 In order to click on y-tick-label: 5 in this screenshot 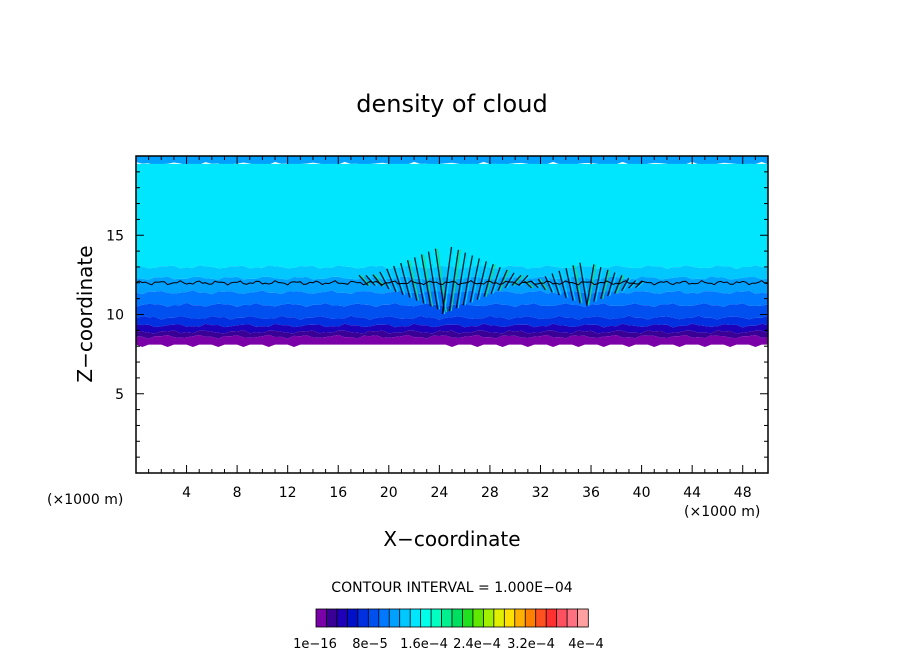, I will do `click(119, 395)`.